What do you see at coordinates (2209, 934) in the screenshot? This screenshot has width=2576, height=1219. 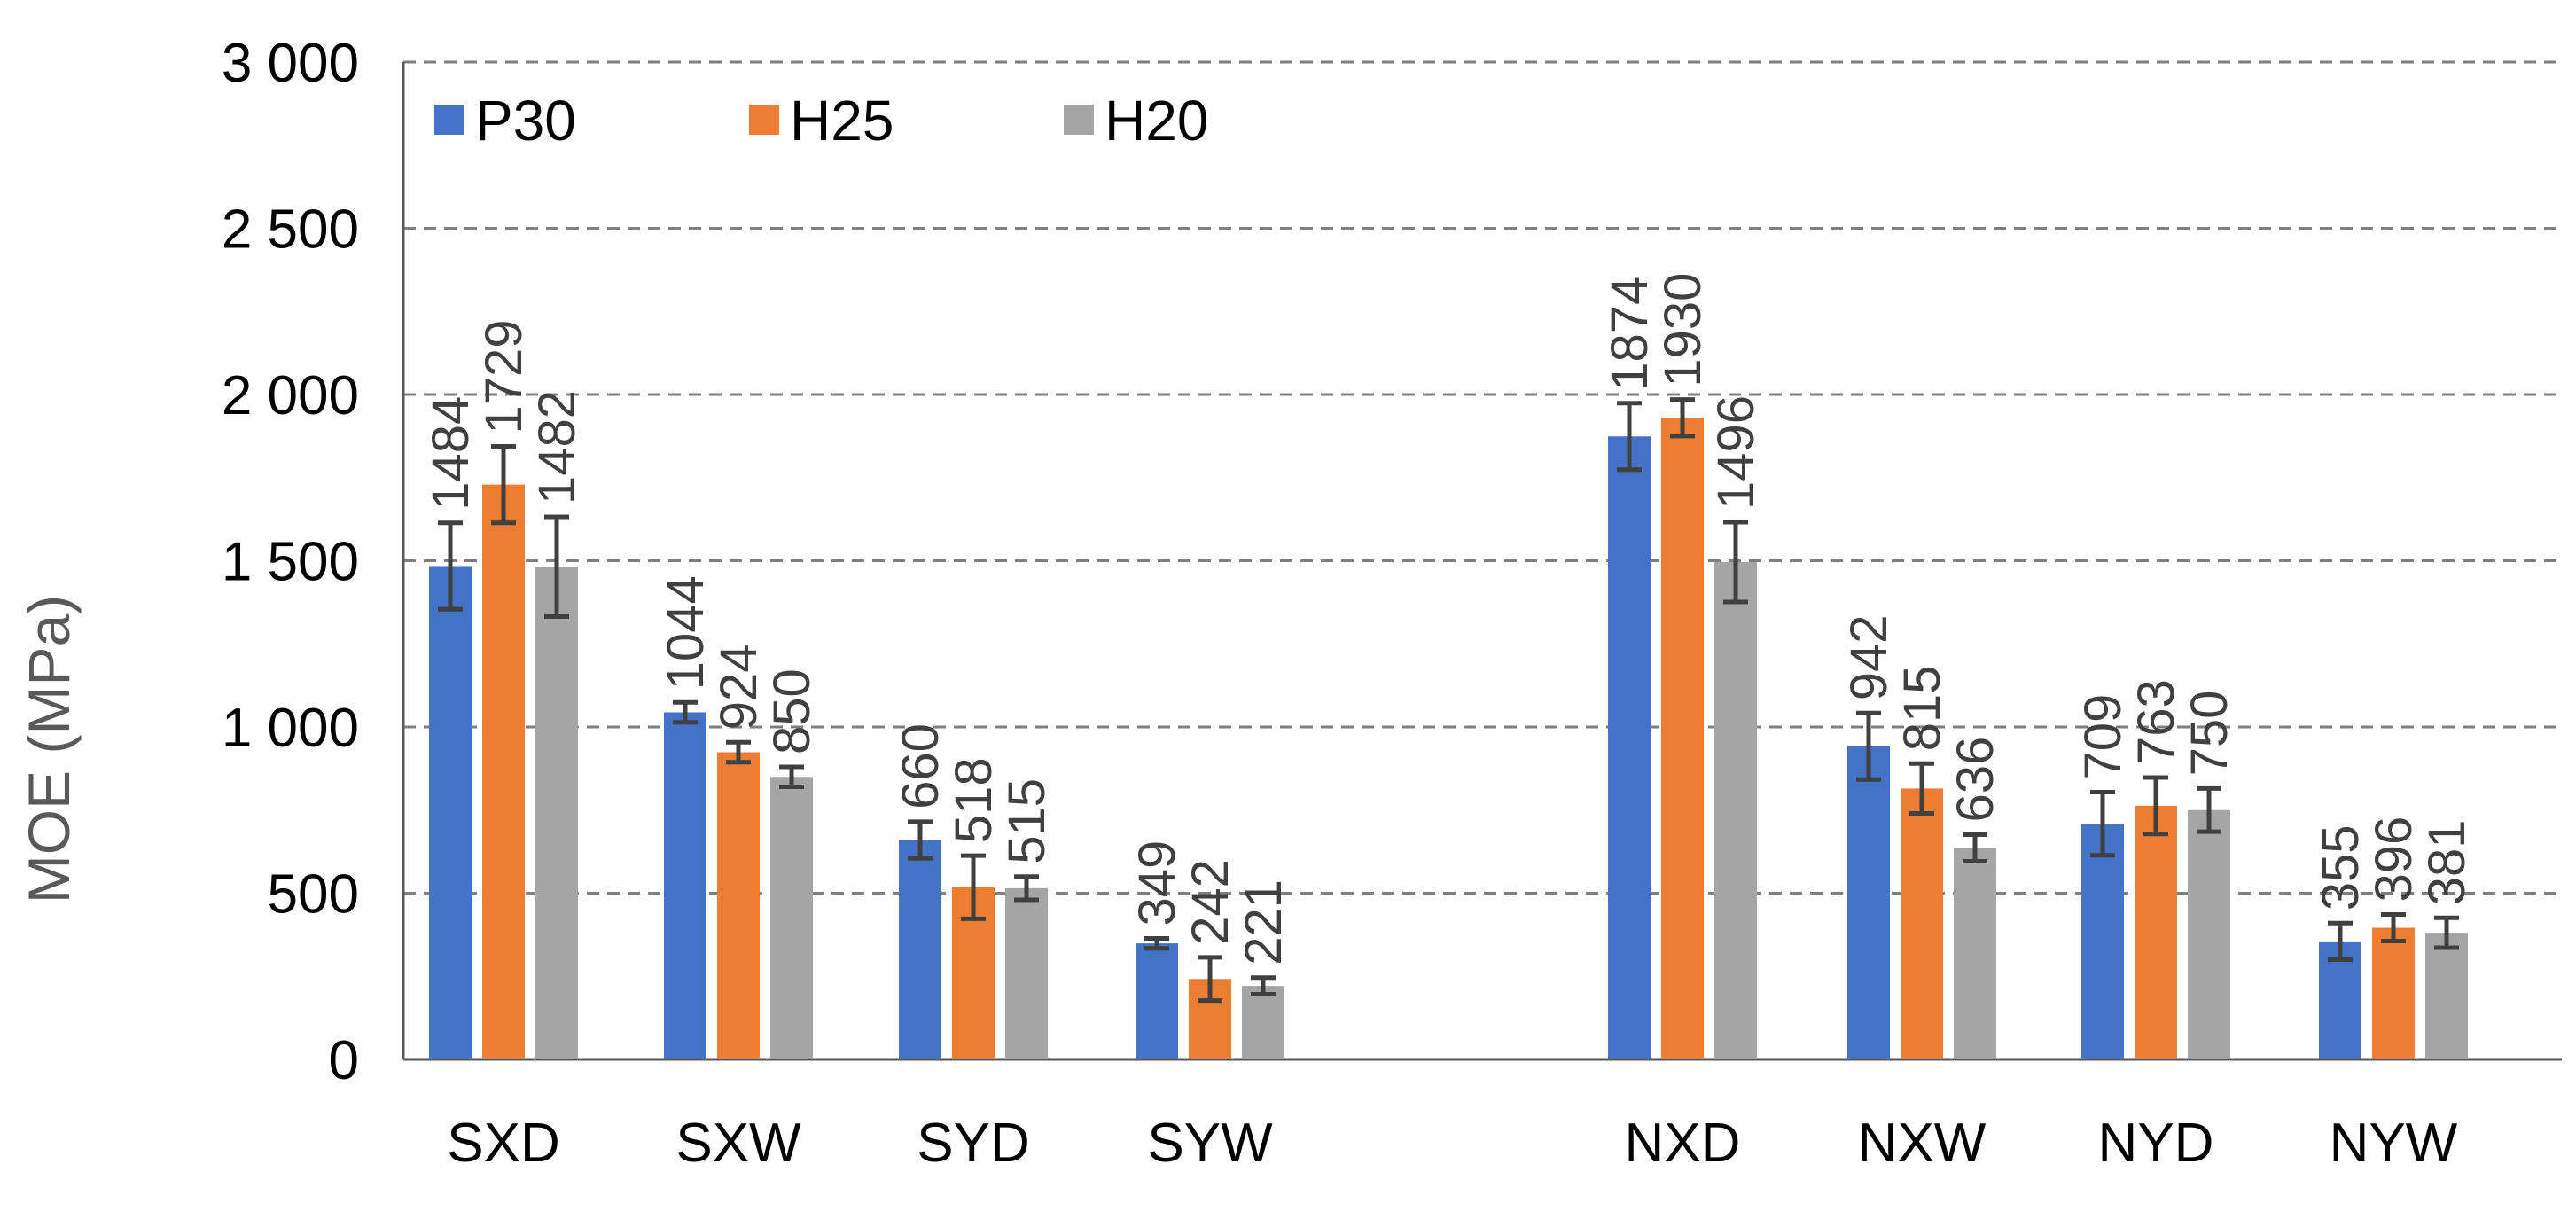 I see `bar-h20-nyd` at bounding box center [2209, 934].